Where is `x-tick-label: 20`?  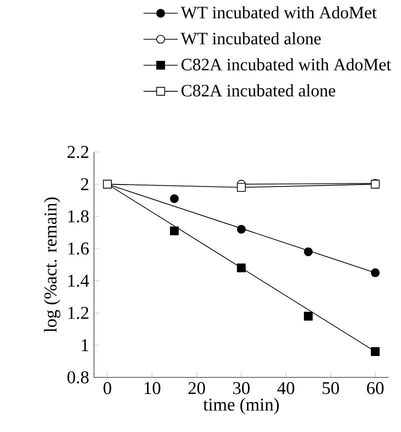 x-tick-label: 20 is located at coordinates (197, 388).